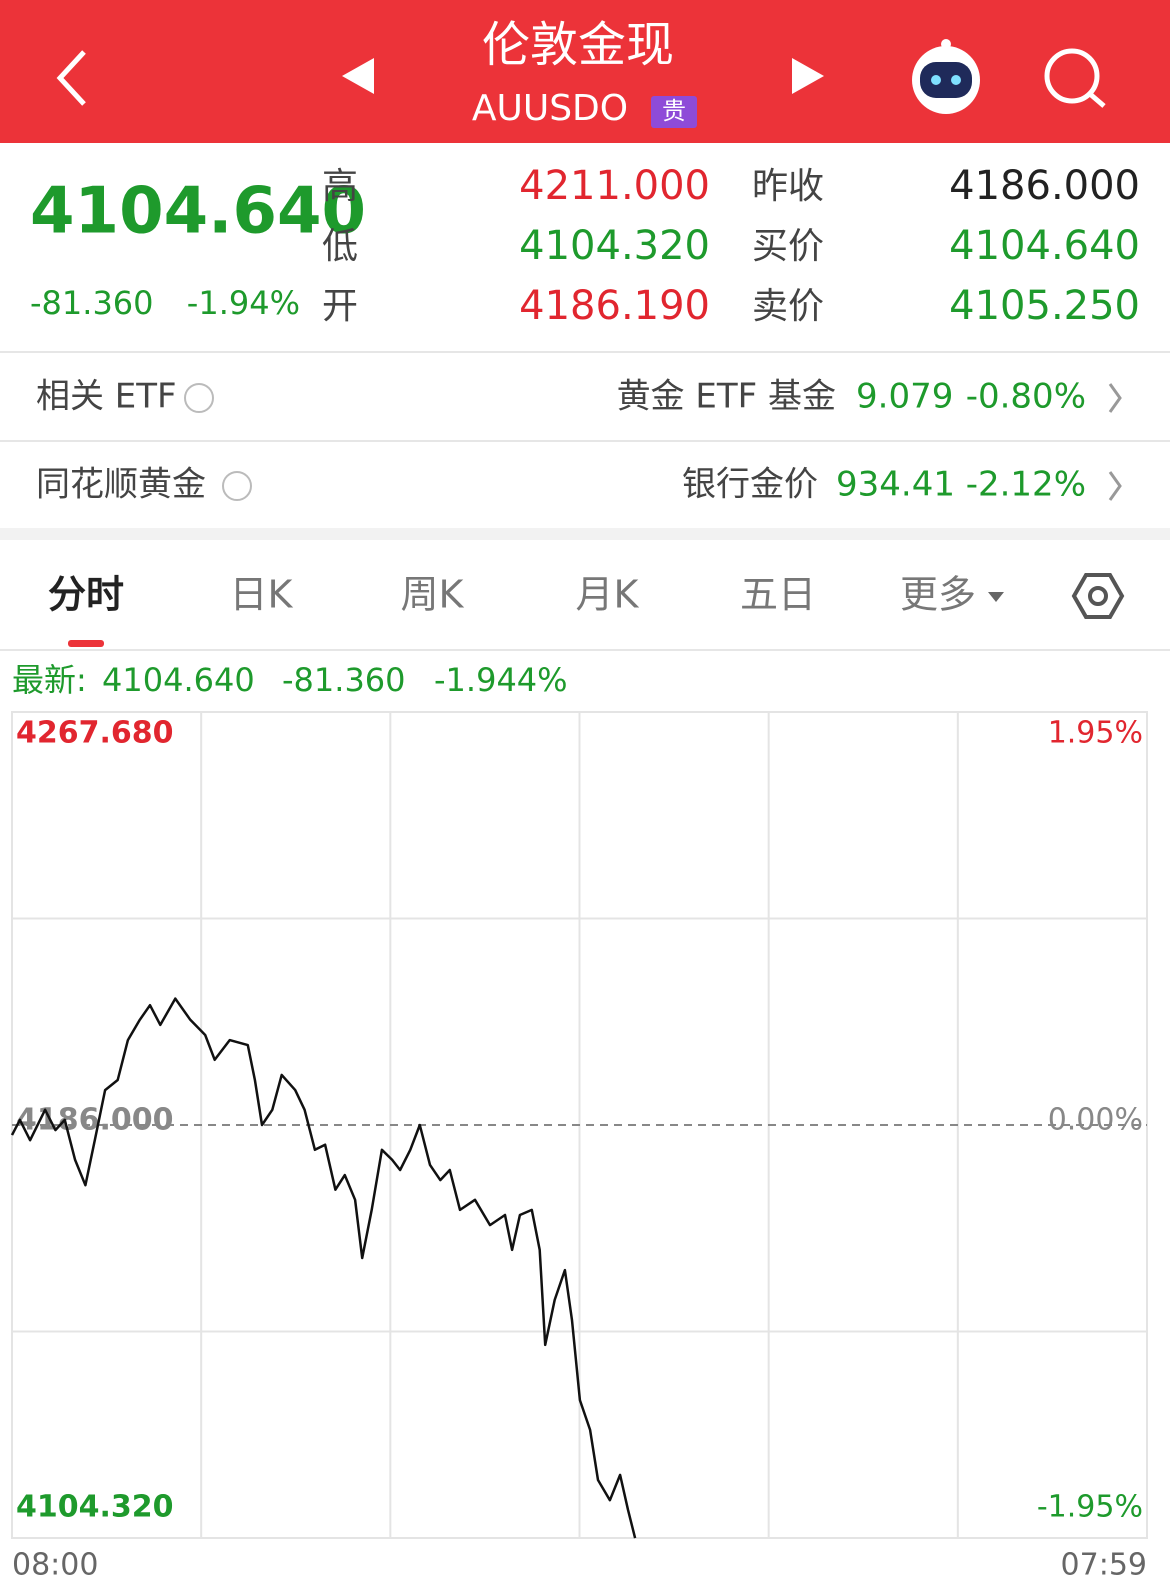  What do you see at coordinates (95, 1120) in the screenshot?
I see `y-tick-label: 4186.000` at bounding box center [95, 1120].